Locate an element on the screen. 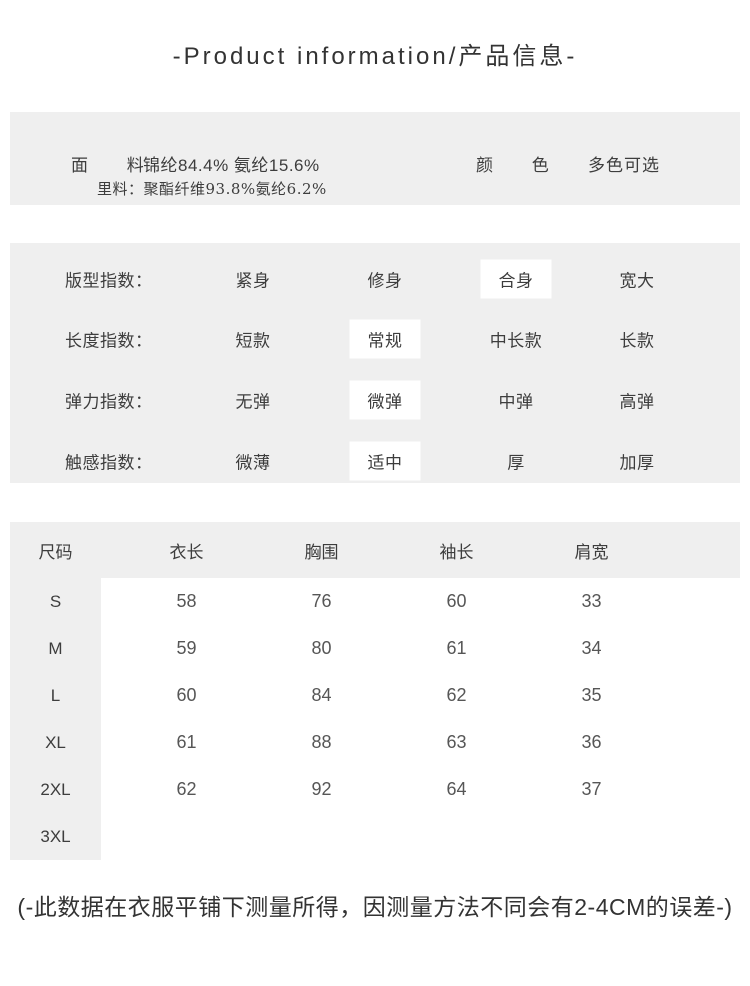  header-sleeve-length: 袖长 is located at coordinates (456, 552).